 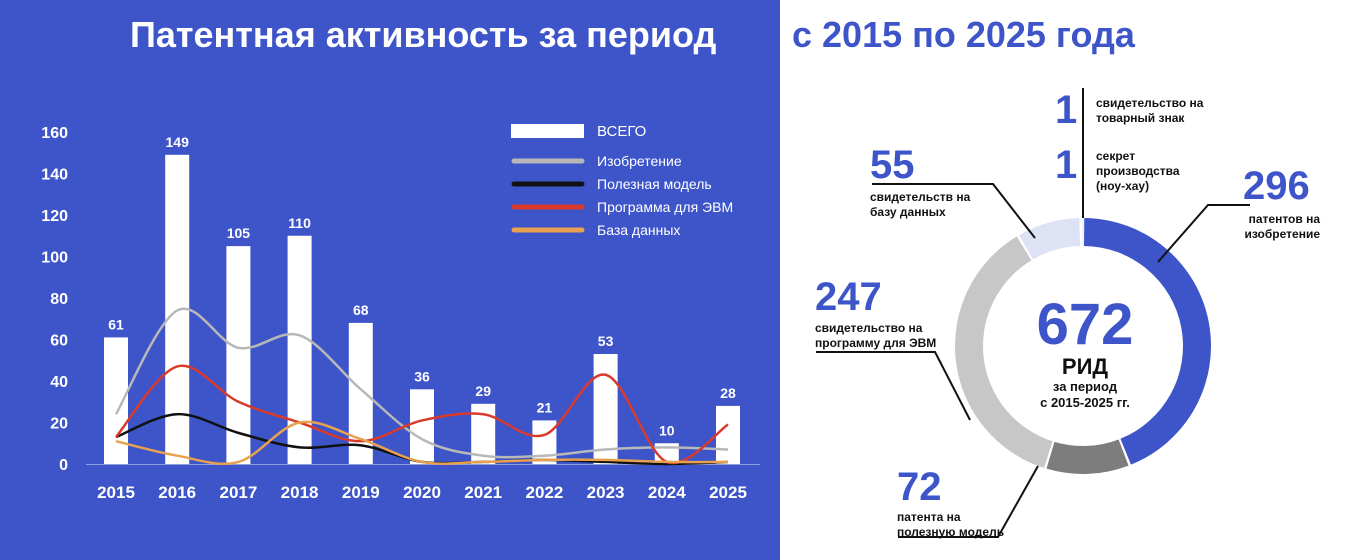 I want to click on x-tick-label: 2019, so click(x=361, y=492).